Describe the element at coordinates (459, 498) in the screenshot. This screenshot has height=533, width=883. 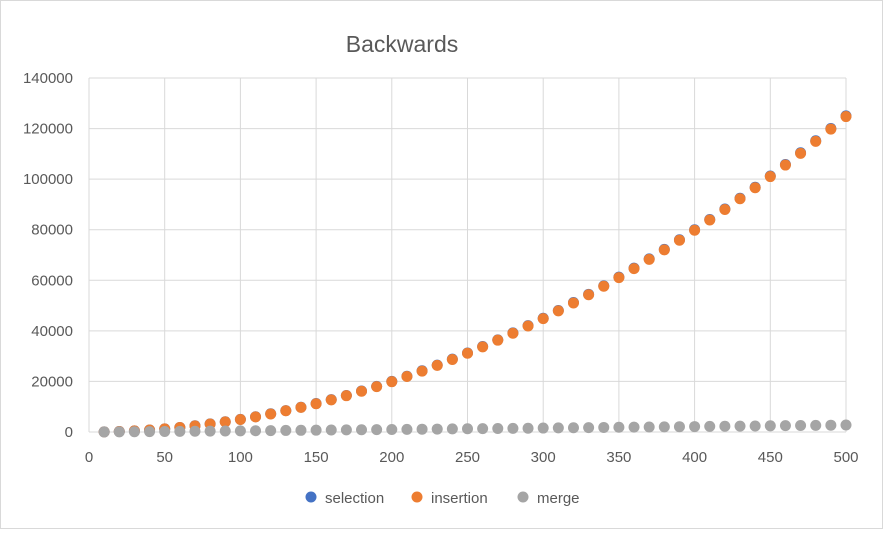
I see `legend-label-insertion: insertion` at that location.